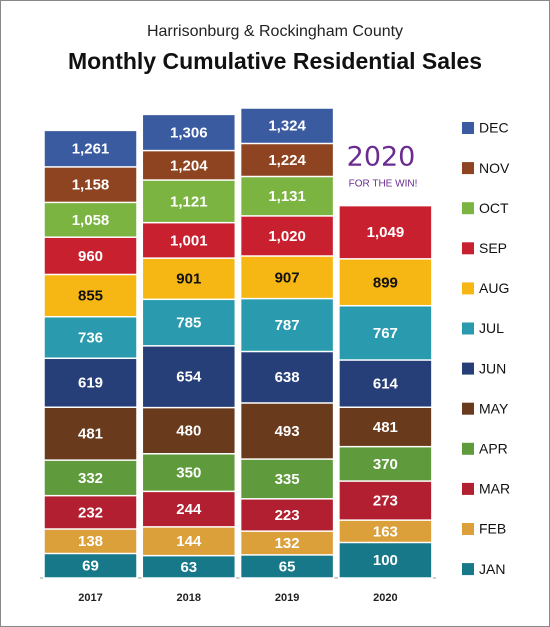 The image size is (550, 627). Describe the element at coordinates (385, 282) in the screenshot. I see `value-label: 899` at that location.